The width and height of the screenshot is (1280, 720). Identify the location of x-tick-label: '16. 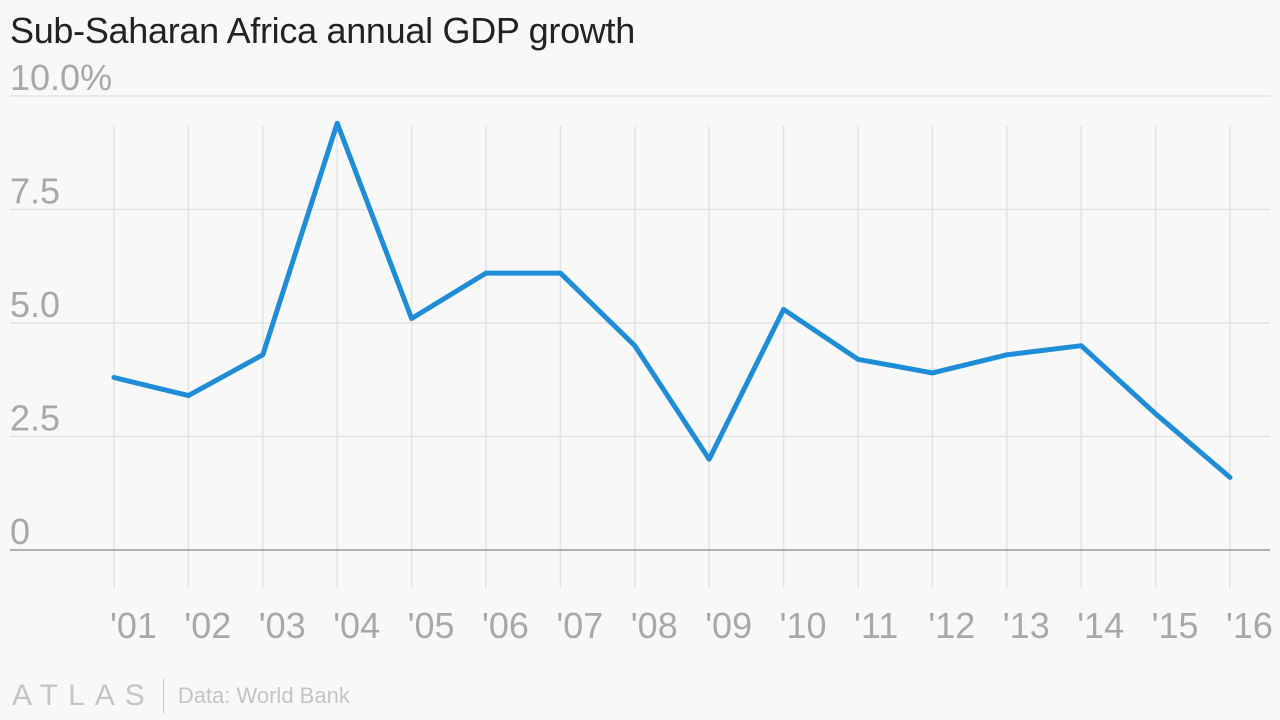
(1249, 625).